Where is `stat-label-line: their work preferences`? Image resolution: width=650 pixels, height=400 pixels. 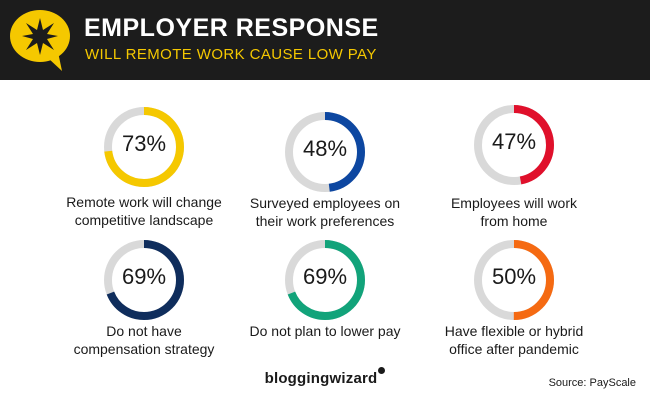
stat-label-line: their work preferences is located at coordinates (325, 221).